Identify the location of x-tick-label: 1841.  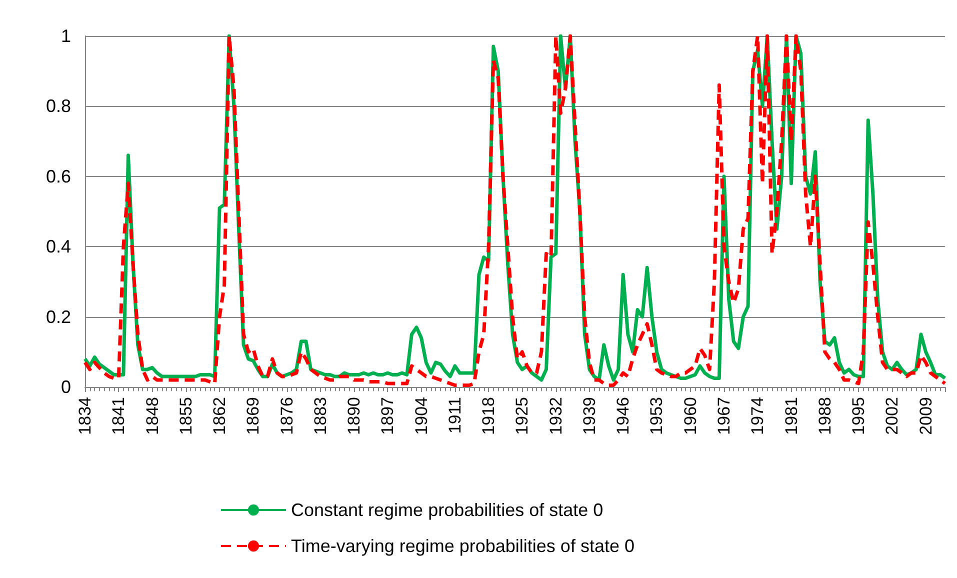
(118, 416).